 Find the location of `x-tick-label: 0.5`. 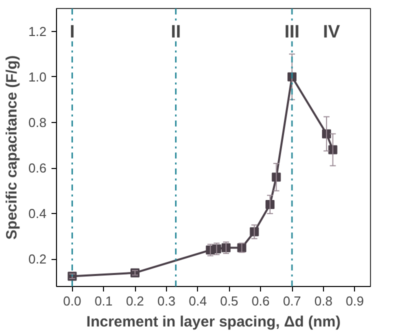

x-tick-label: 0.5 is located at coordinates (229, 301).